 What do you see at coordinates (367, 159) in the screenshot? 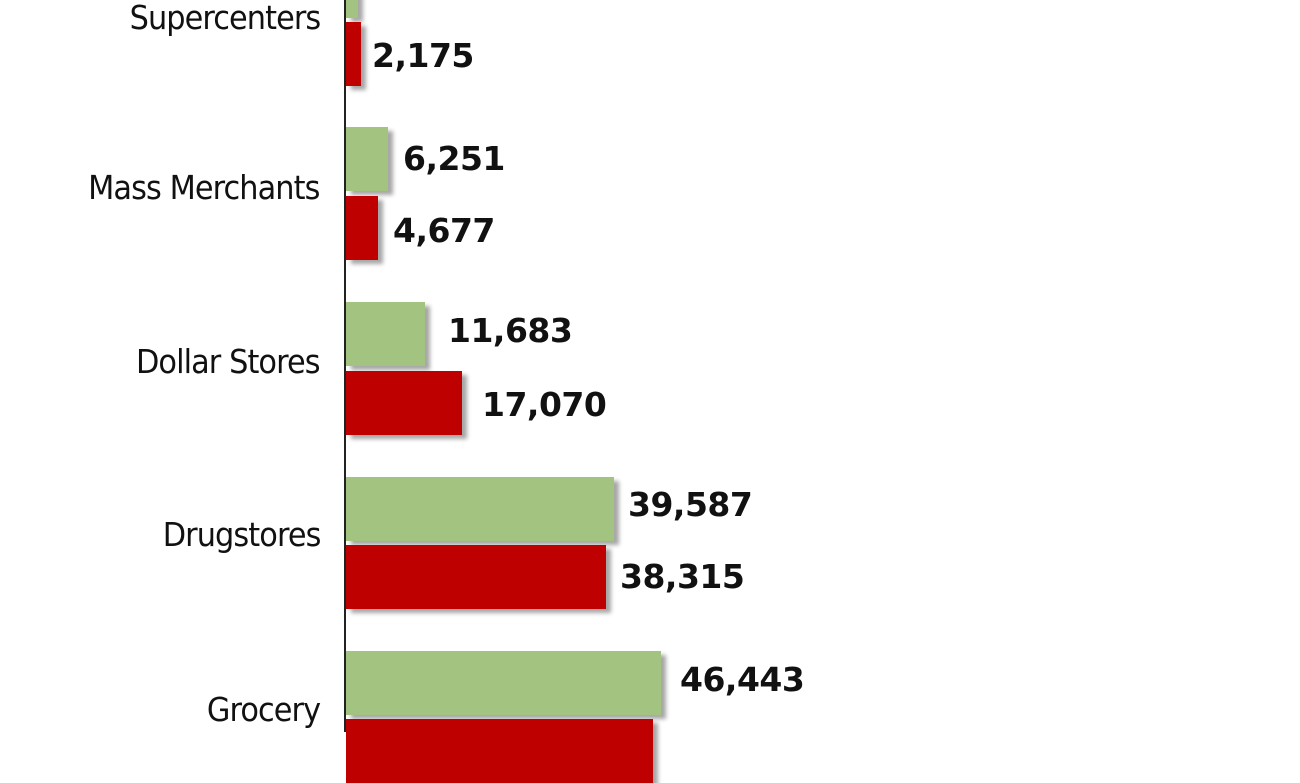
I see `bar-mass-merchants-green` at bounding box center [367, 159].